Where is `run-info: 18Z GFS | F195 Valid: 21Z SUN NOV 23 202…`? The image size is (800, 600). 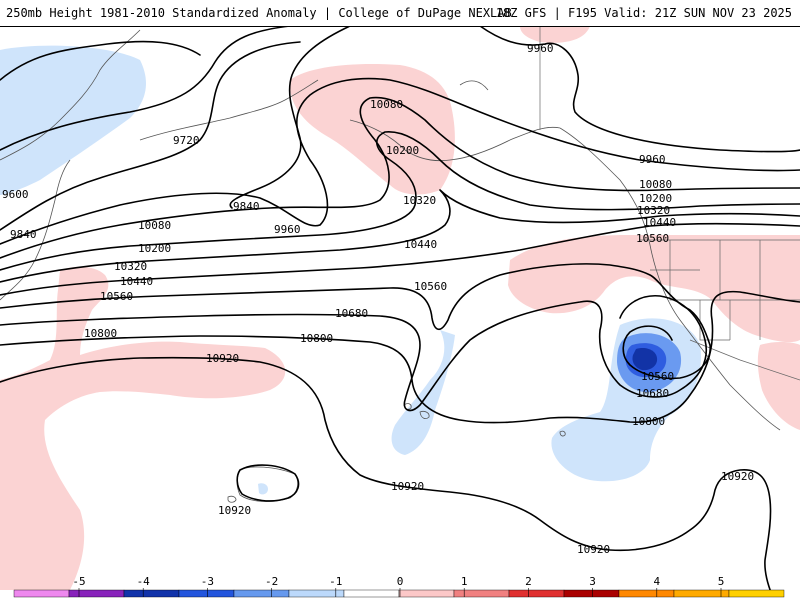
run-info: 18Z GFS | F195 Valid: 21Z SUN NOV 23 202… is located at coordinates (643, 13).